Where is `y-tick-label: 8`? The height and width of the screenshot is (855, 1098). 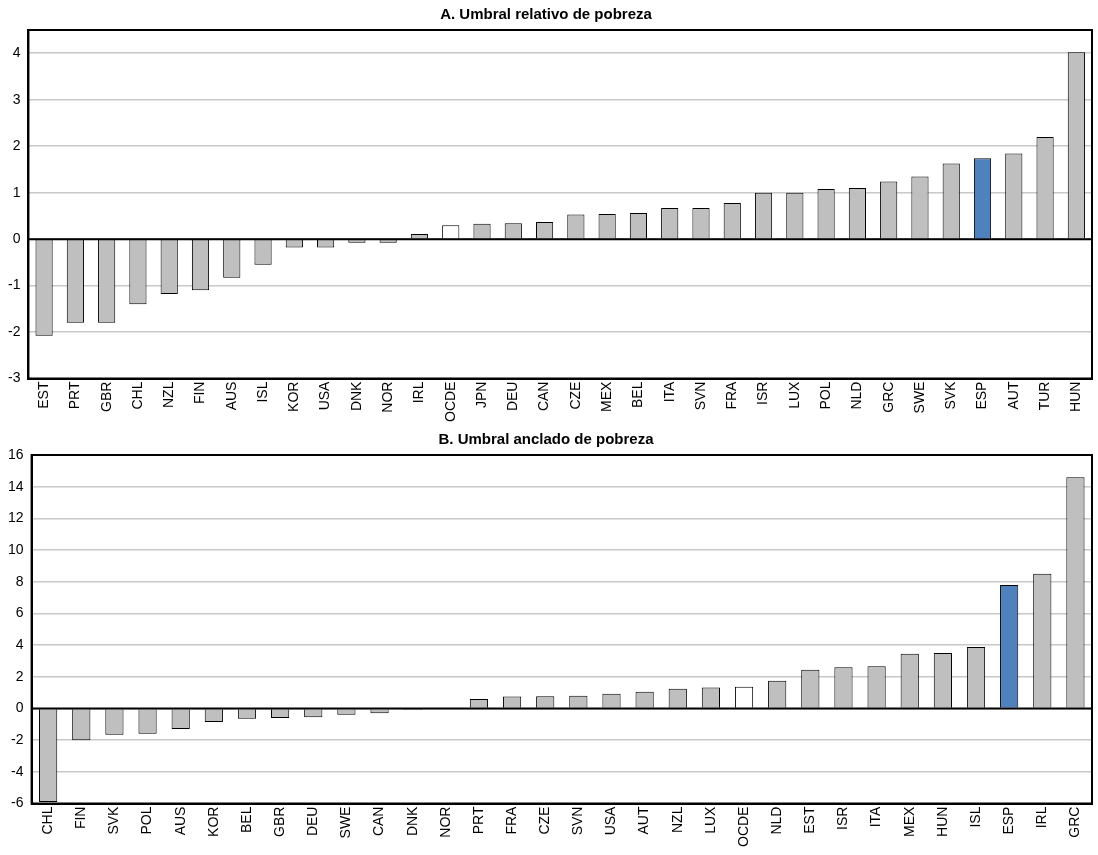 y-tick-label: 8 is located at coordinates (19, 580).